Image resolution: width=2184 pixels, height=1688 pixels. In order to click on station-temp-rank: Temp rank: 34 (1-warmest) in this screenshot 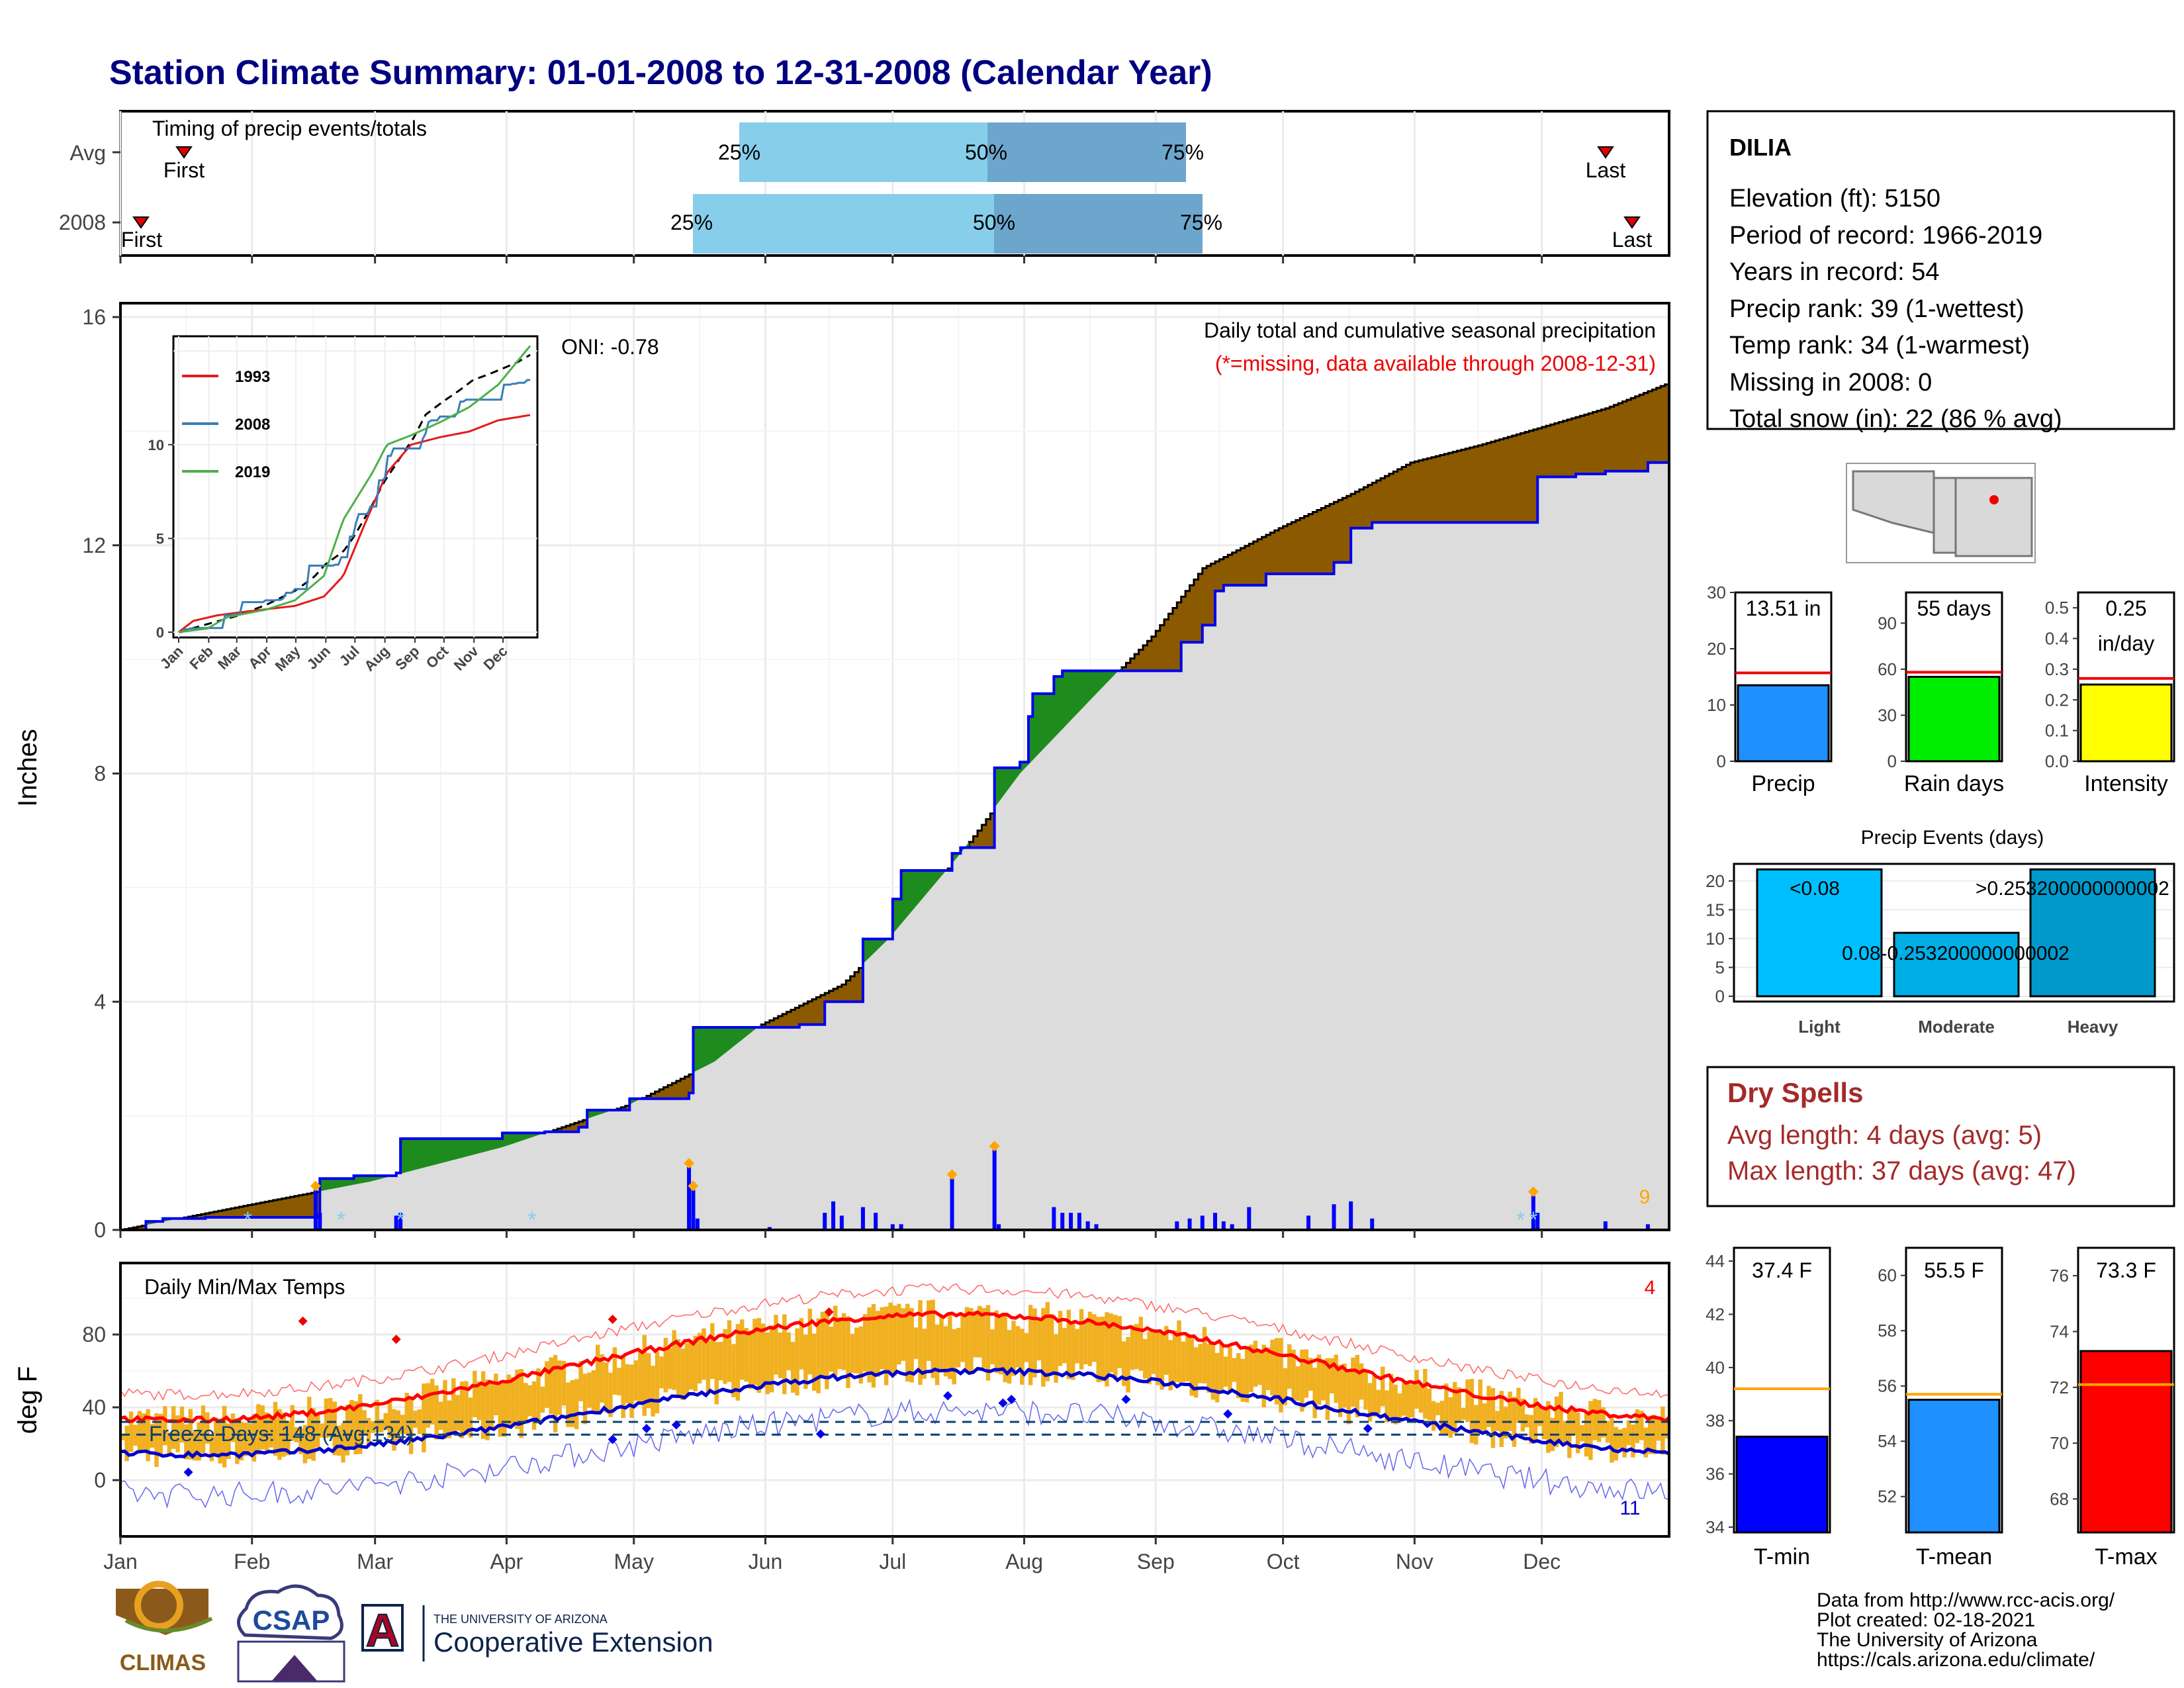, I will do `click(1880, 345)`.